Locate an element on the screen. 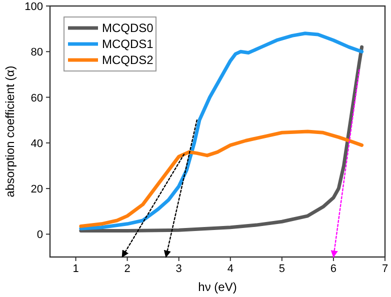  x-tick-label: 5 is located at coordinates (281, 269).